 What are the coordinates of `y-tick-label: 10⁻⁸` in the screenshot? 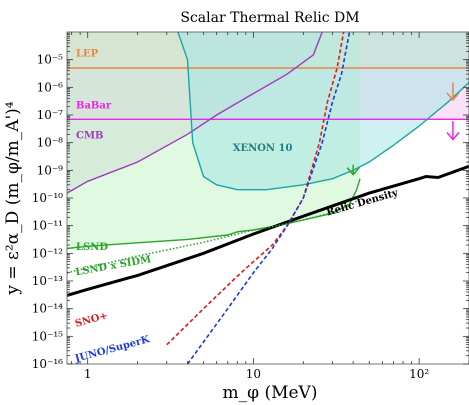 It's located at (50, 143).